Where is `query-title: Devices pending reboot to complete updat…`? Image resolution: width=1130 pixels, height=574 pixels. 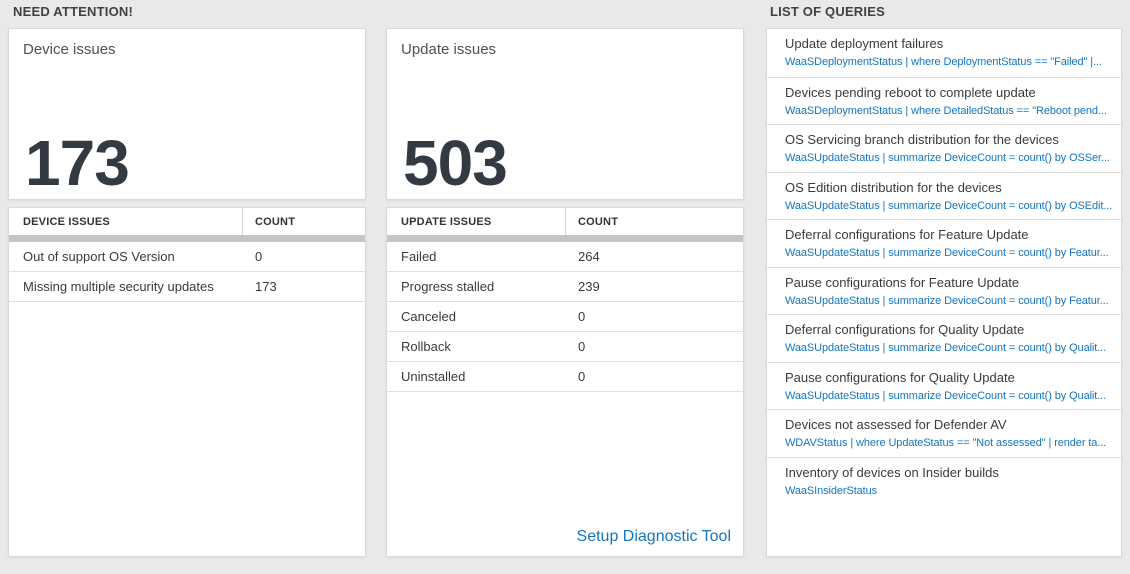
query-title: Devices pending reboot to complete updat… is located at coordinates (910, 92).